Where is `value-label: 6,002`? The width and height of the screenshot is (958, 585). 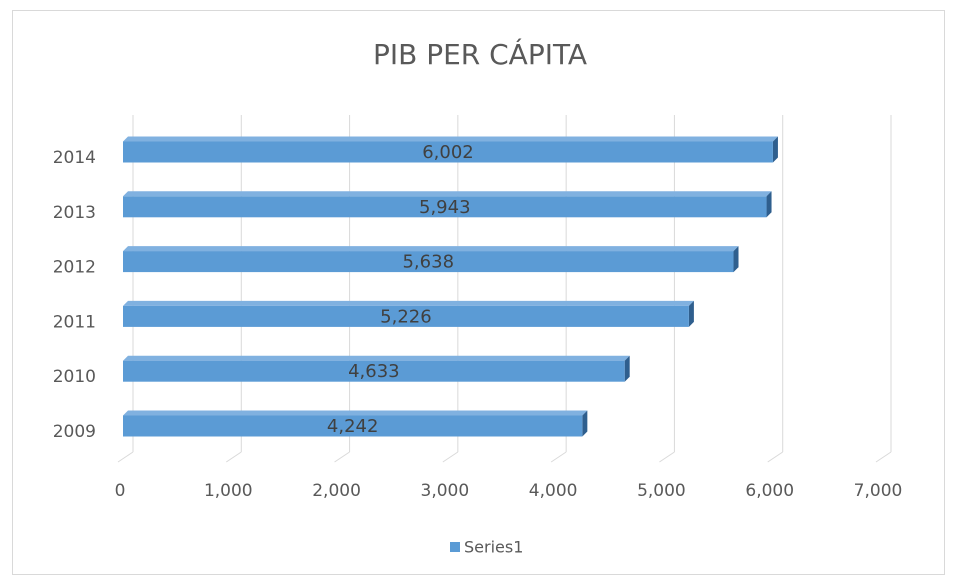
value-label: 6,002 is located at coordinates (448, 152).